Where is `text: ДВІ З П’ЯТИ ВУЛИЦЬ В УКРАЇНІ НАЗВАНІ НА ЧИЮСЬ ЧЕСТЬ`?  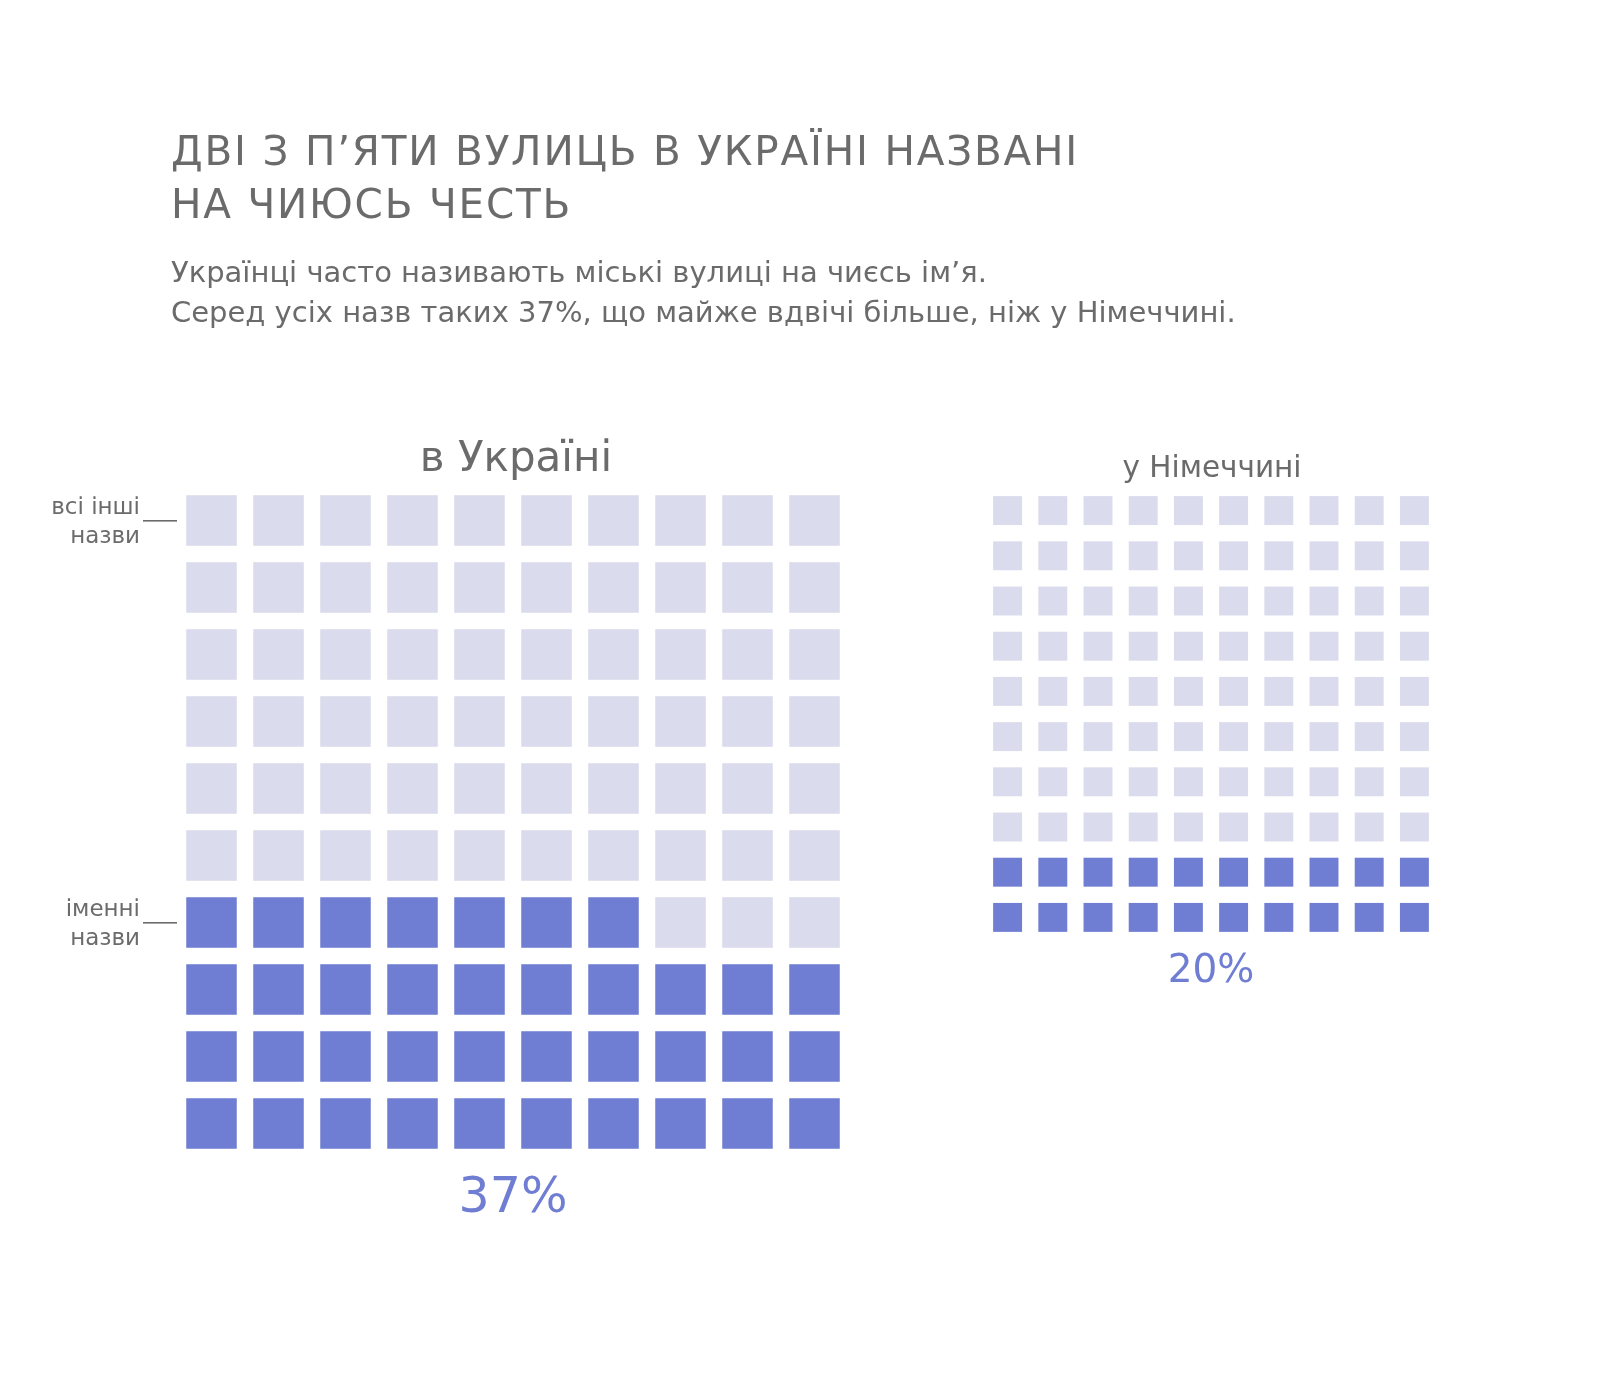
text: ДВІ З П’ЯТИ ВУЛИЦЬ В УКРАЇНІ НАЗВАНІ НА ЧИЮСЬ ЧЕСТЬ is located at coordinates (625, 178).